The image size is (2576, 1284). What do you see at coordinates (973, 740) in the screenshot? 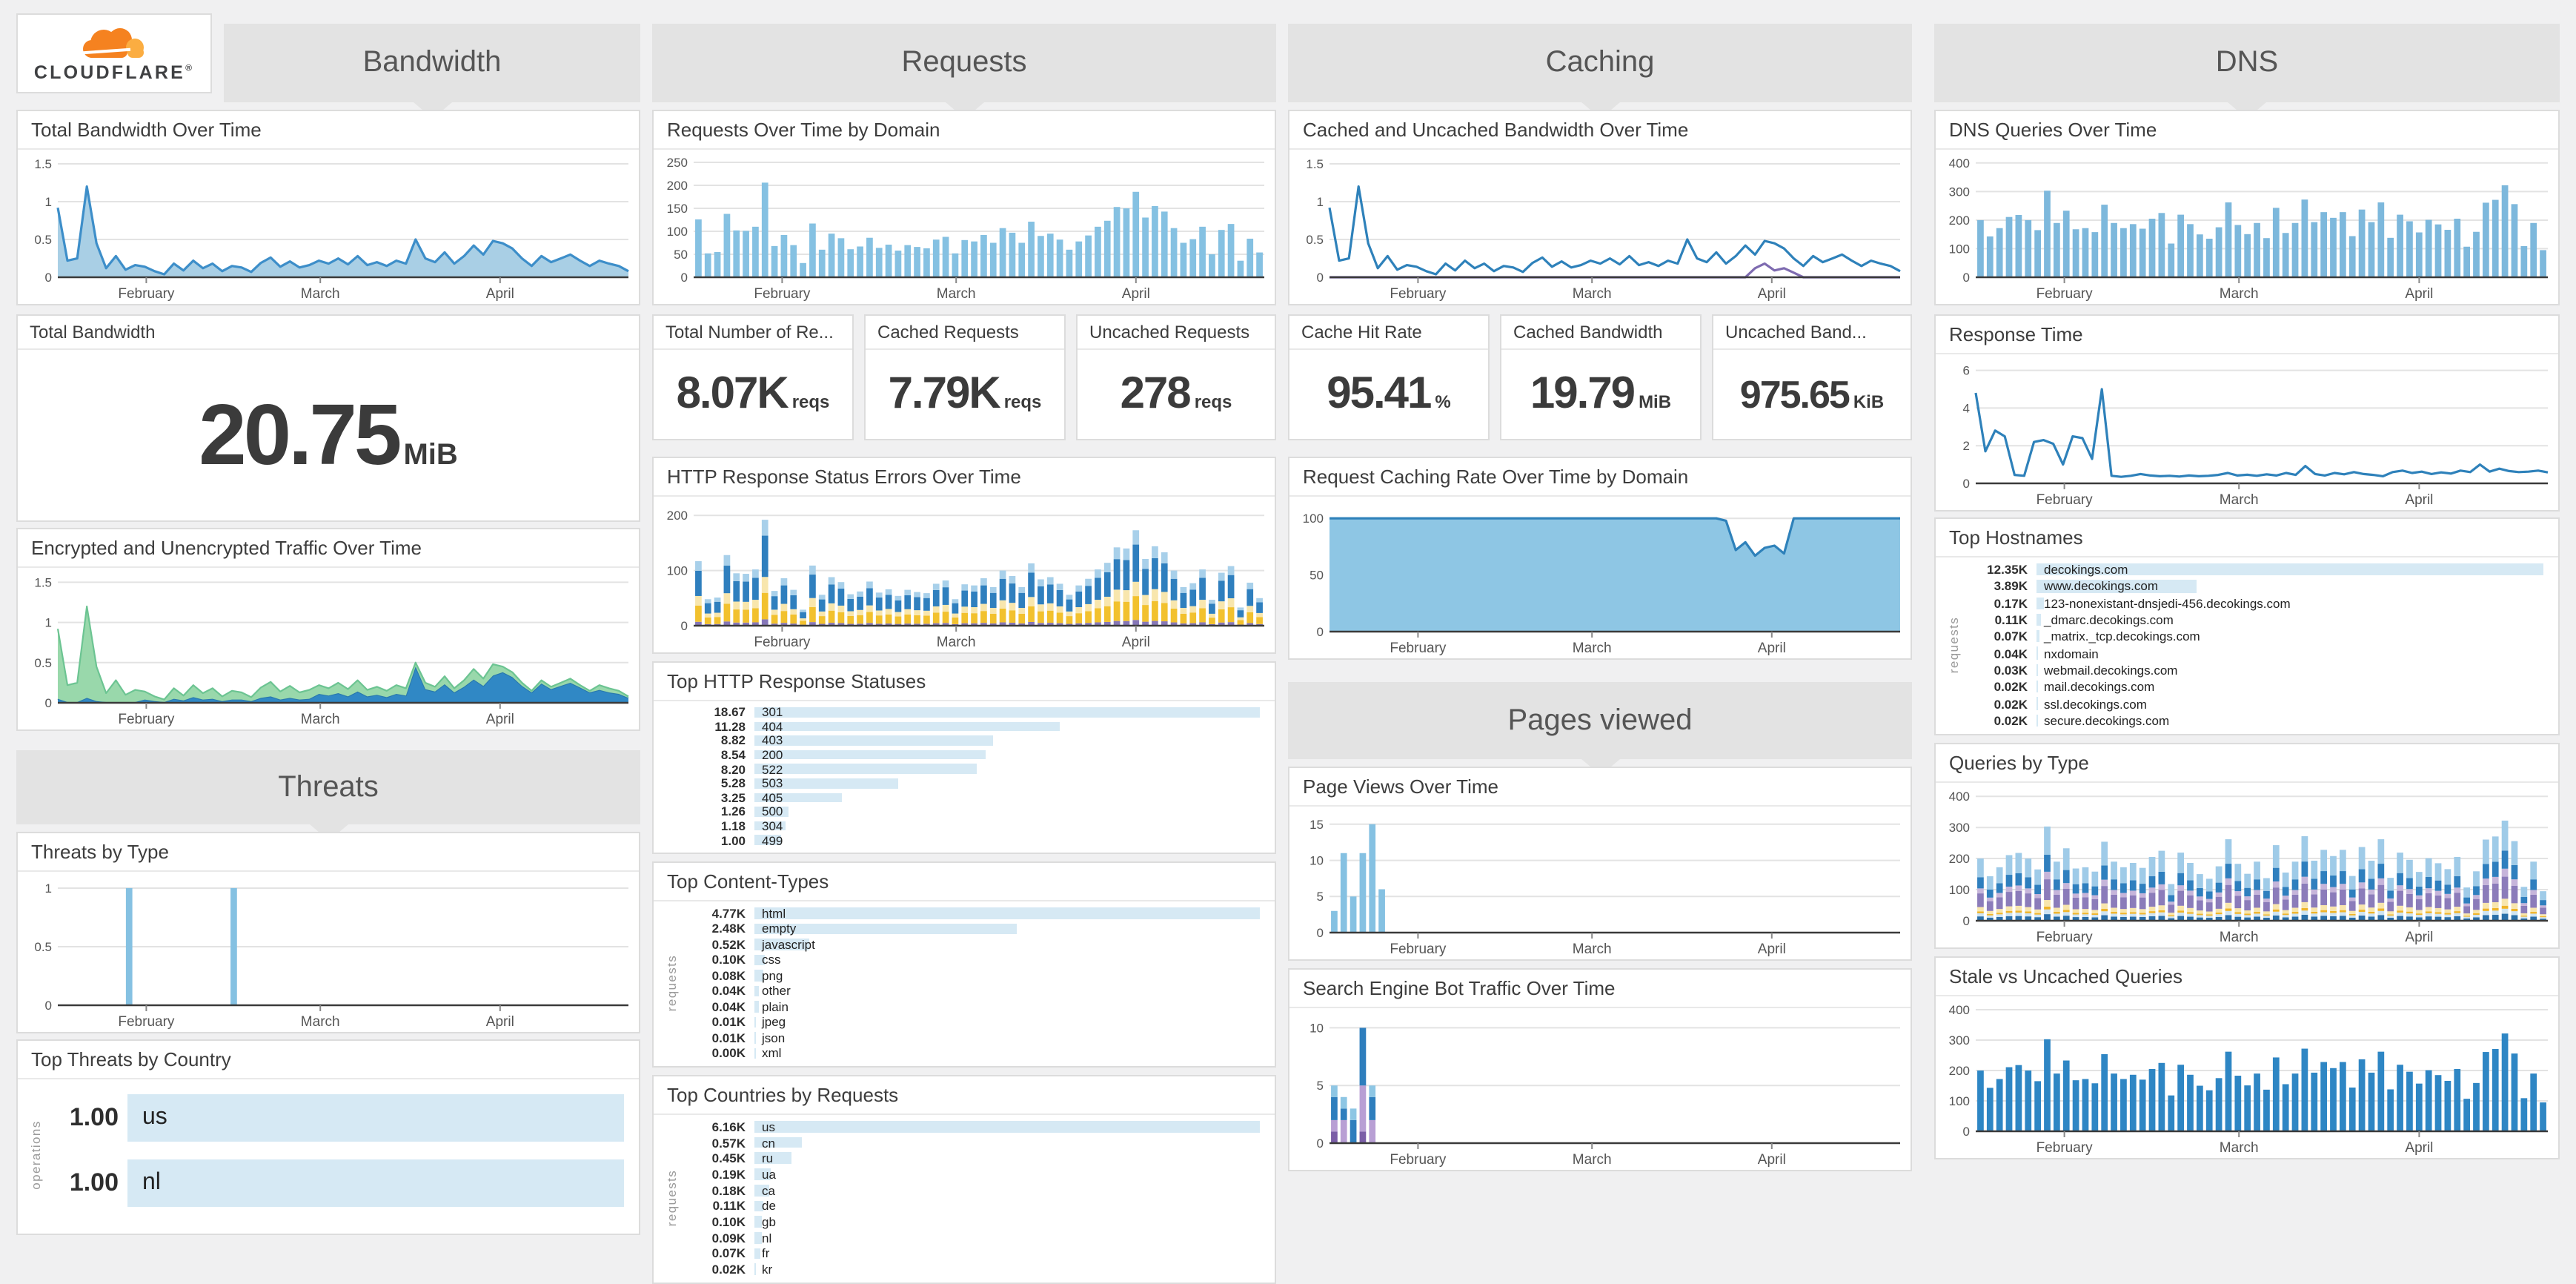
I see `list-item: 8.82 403` at bounding box center [973, 740].